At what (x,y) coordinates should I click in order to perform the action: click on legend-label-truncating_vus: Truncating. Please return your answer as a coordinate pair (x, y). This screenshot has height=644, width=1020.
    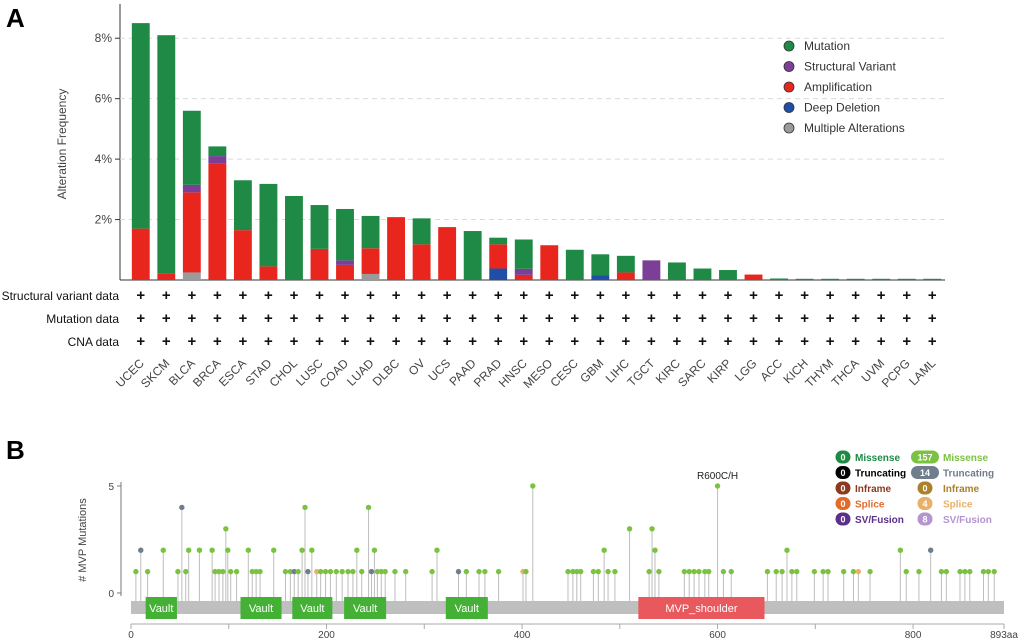
    Looking at the image, I should click on (968, 474).